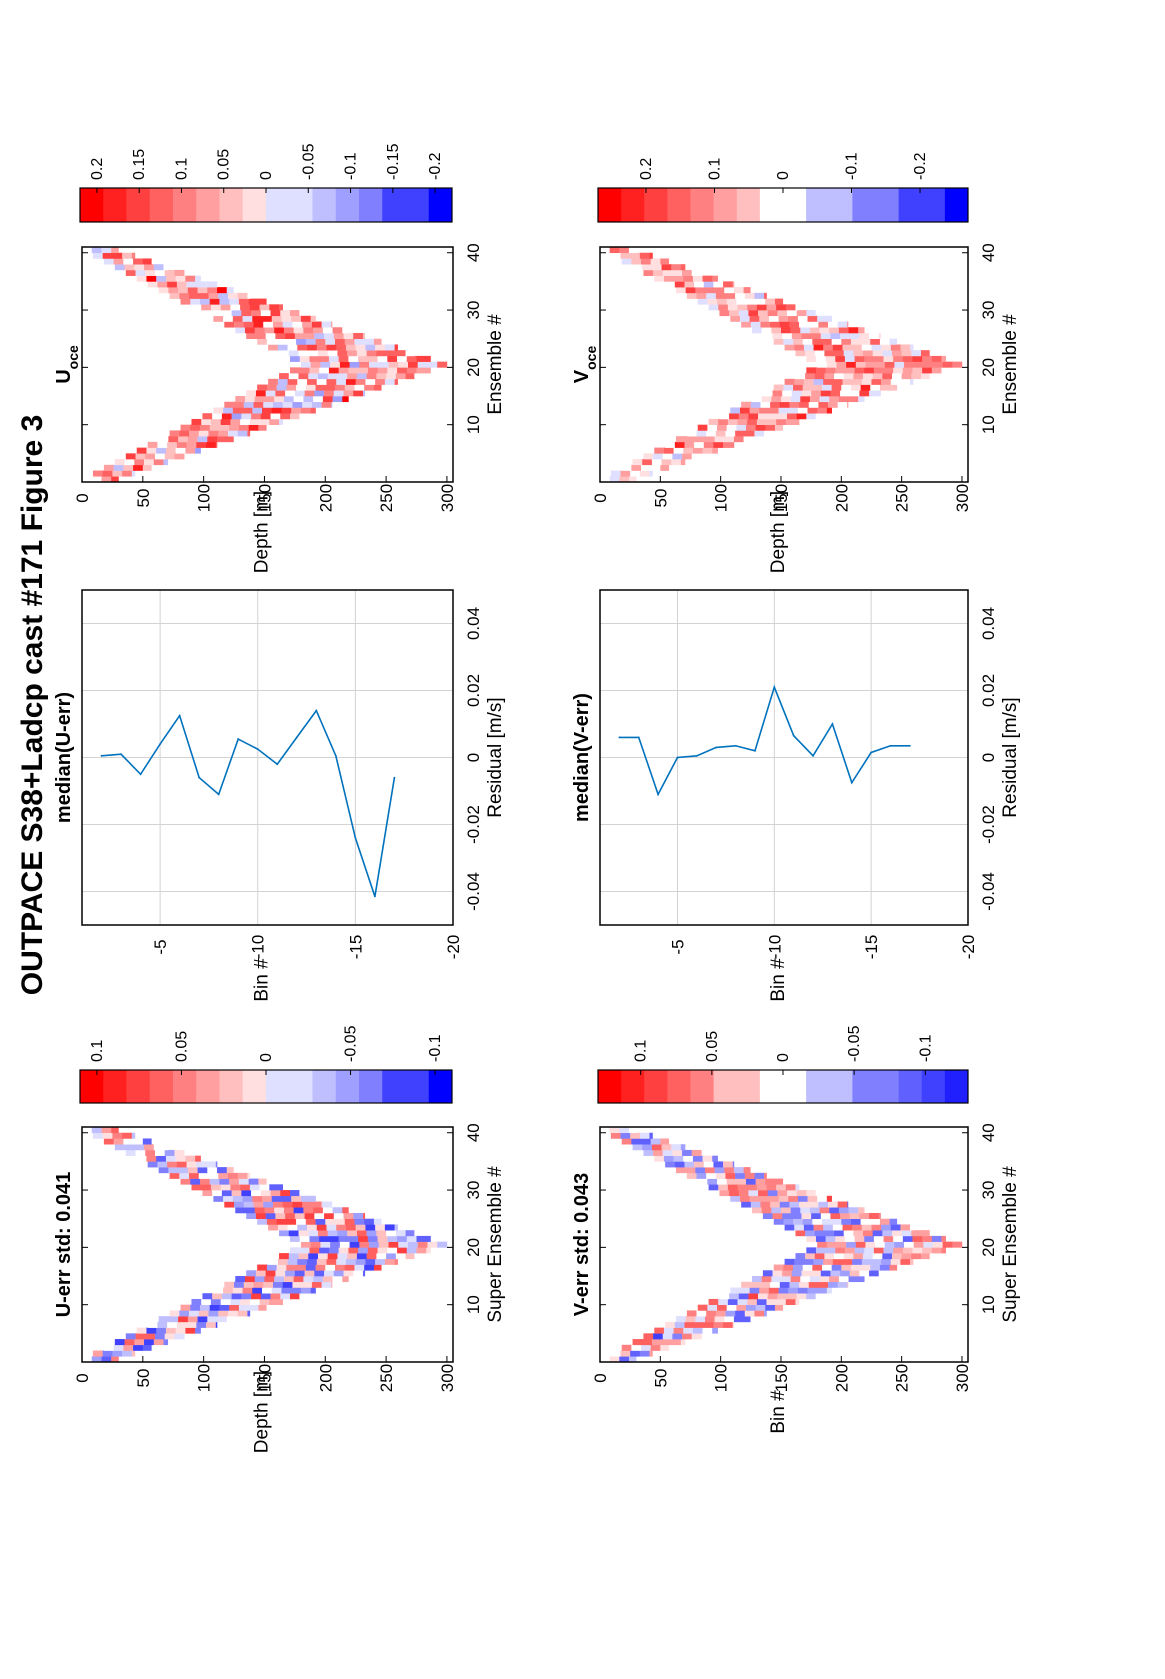 This screenshot has height=1679, width=1165. Describe the element at coordinates (139, 164) in the screenshot. I see `colorbar-tick-label: 0.15` at that location.